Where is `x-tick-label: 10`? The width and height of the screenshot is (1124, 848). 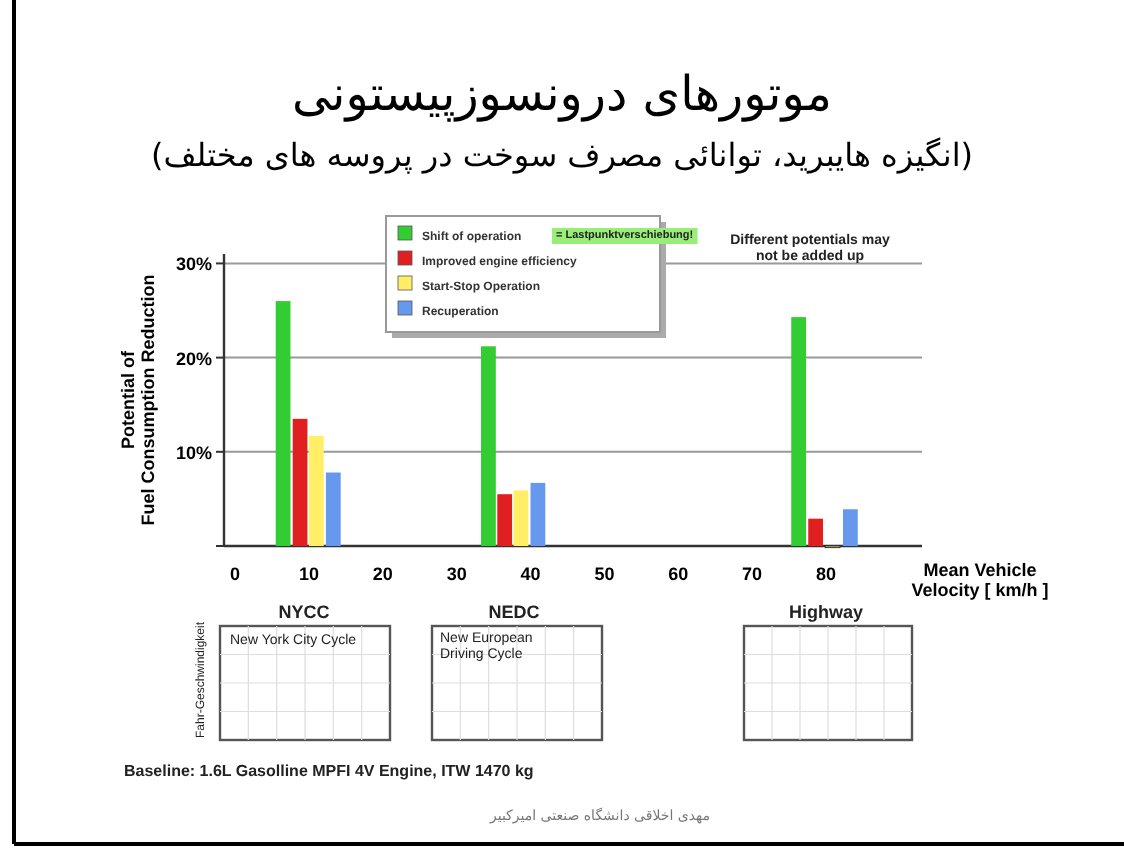
x-tick-label: 10 is located at coordinates (308, 574).